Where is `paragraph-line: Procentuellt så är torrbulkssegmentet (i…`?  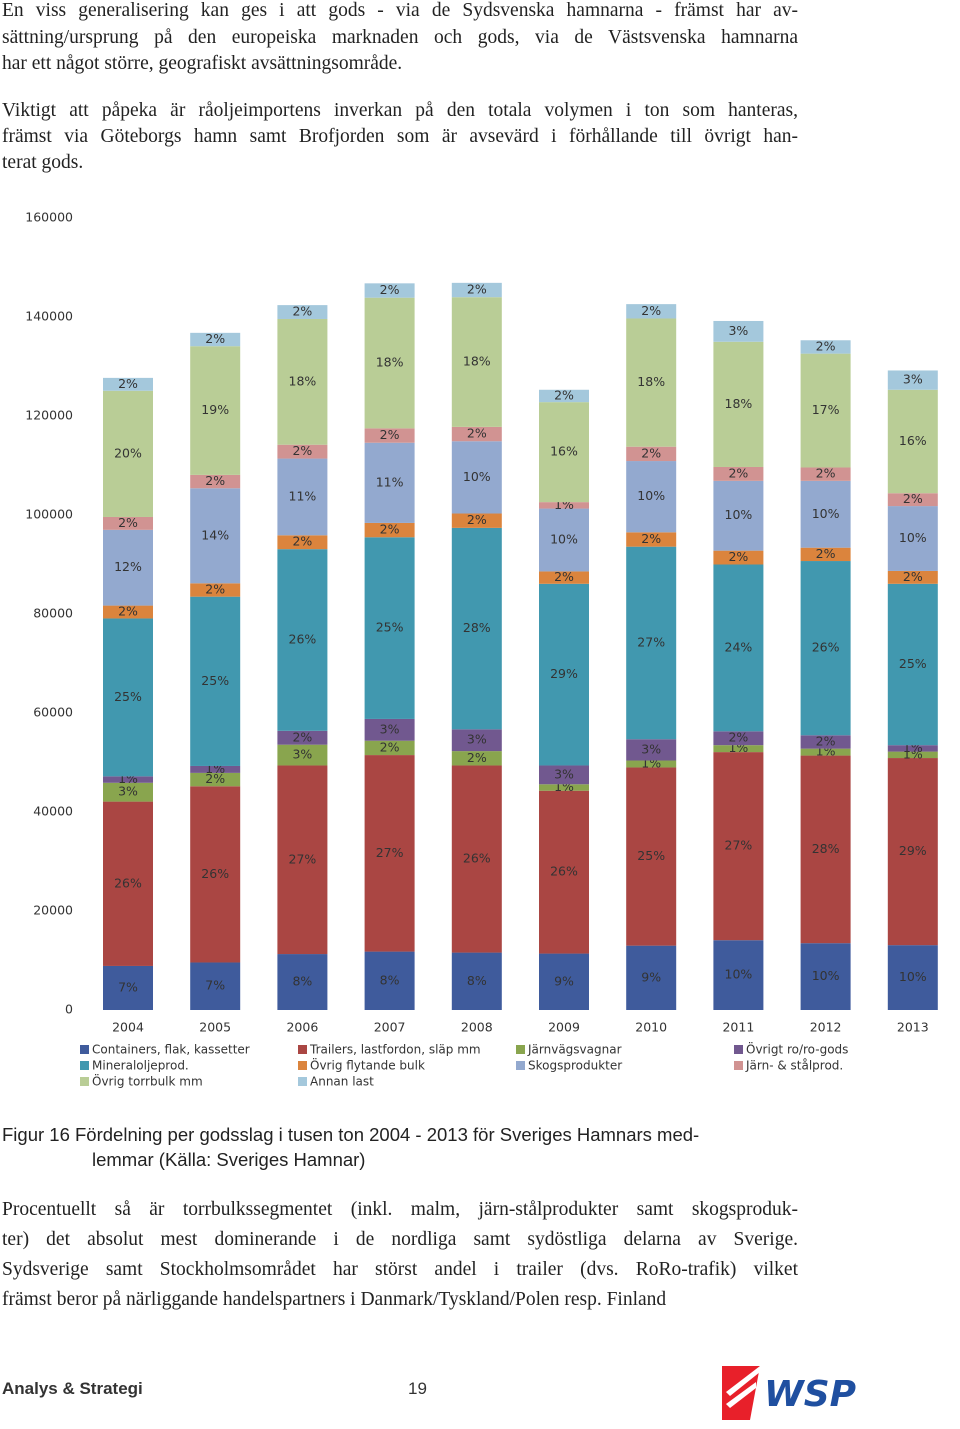 paragraph-line: Procentuellt så är torrbulkssegmentet (i… is located at coordinates (400, 1209).